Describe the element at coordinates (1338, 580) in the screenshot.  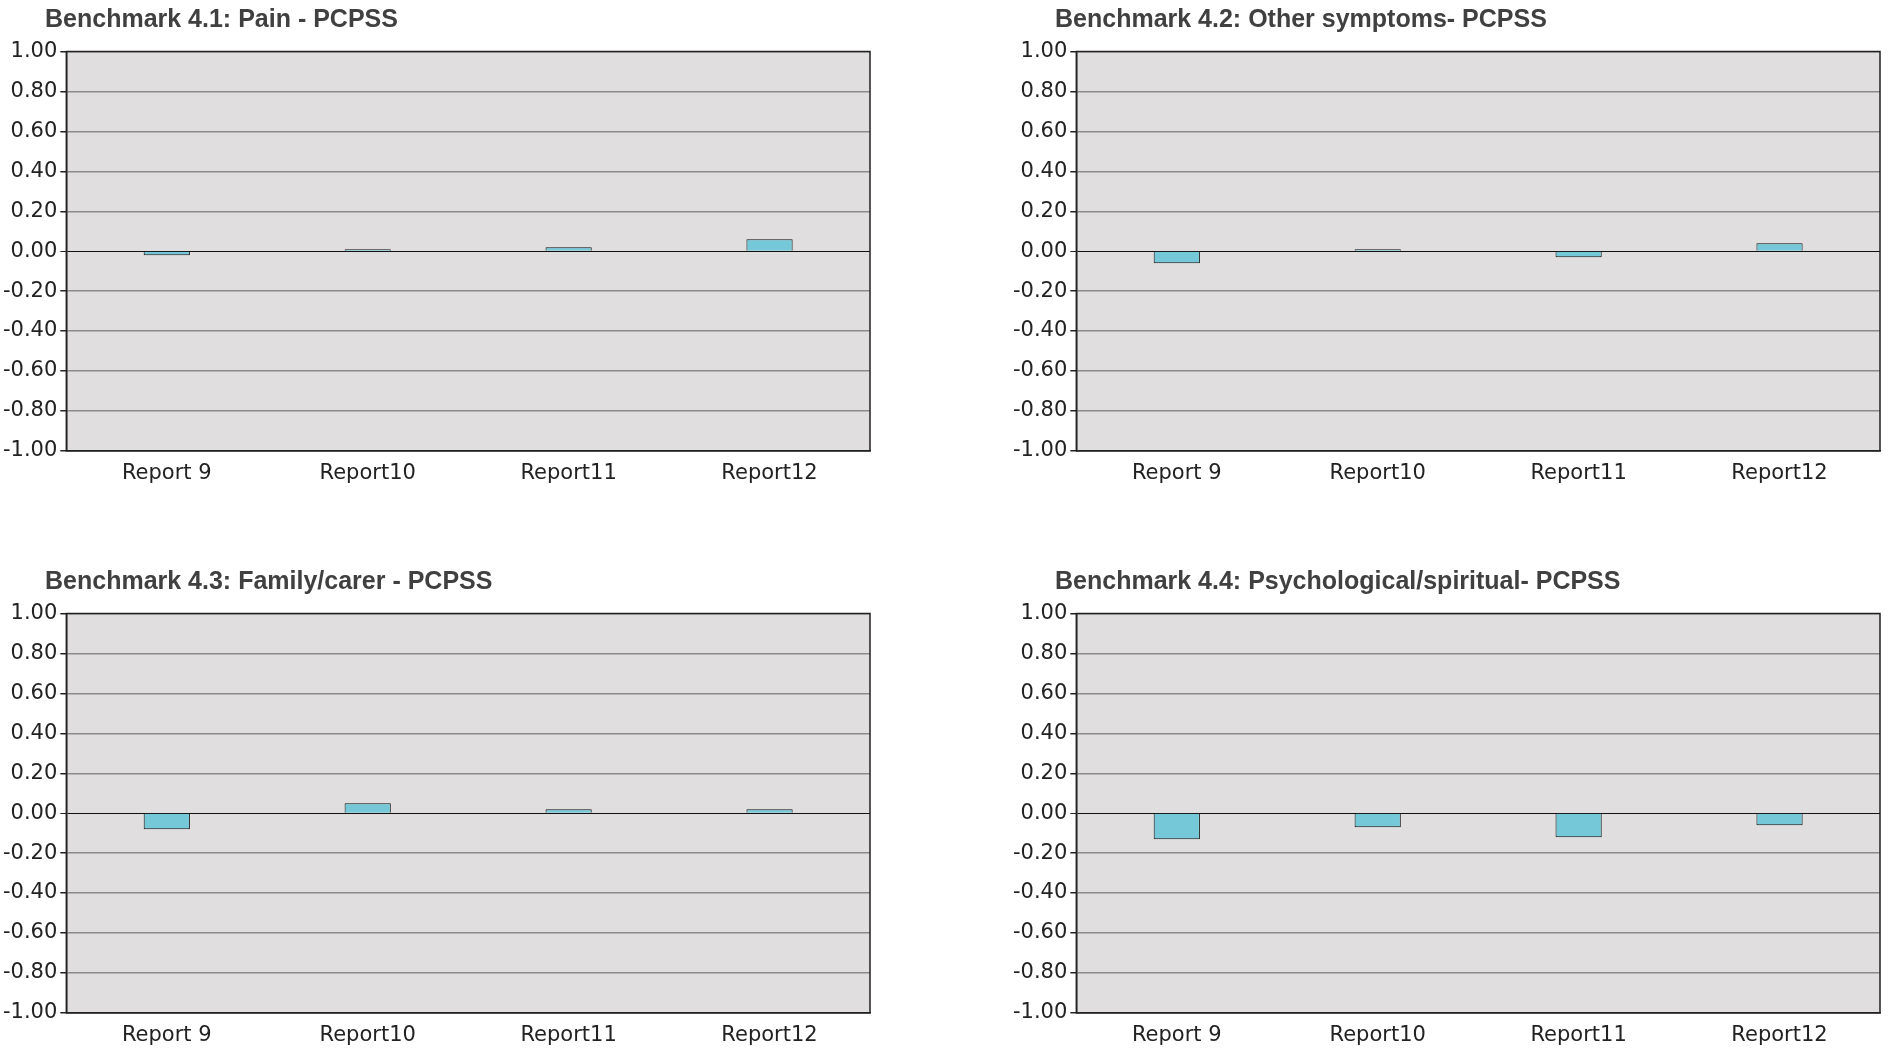
I see `chart-title: Benchmark 4.4: Psychological/spiritual- PCPSS` at that location.